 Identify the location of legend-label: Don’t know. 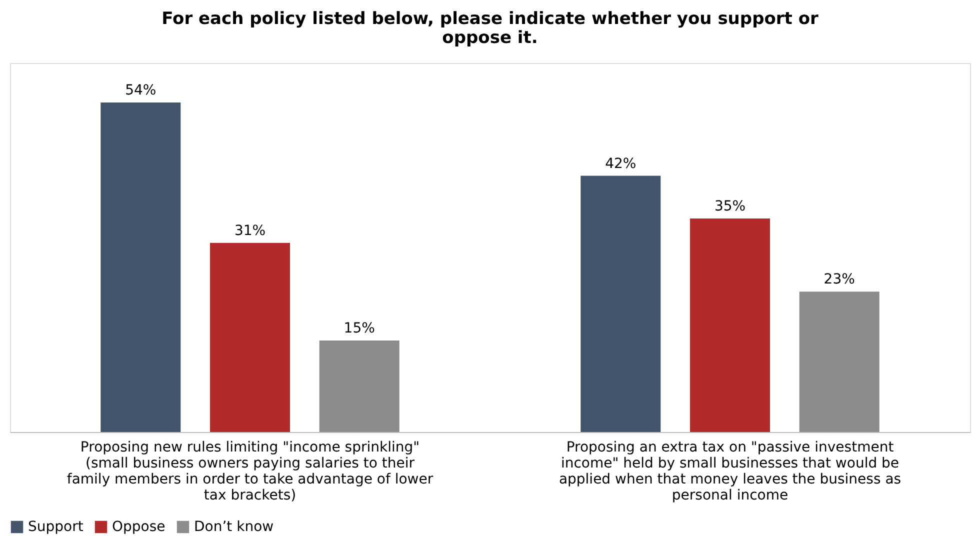
(234, 527).